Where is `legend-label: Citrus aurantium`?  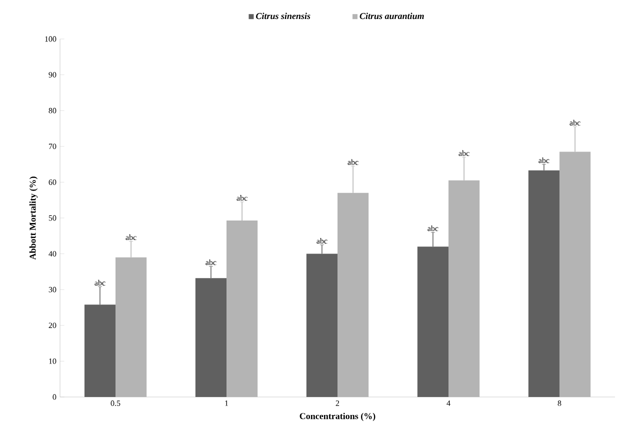
legend-label: Citrus aurantium is located at coordinates (392, 16).